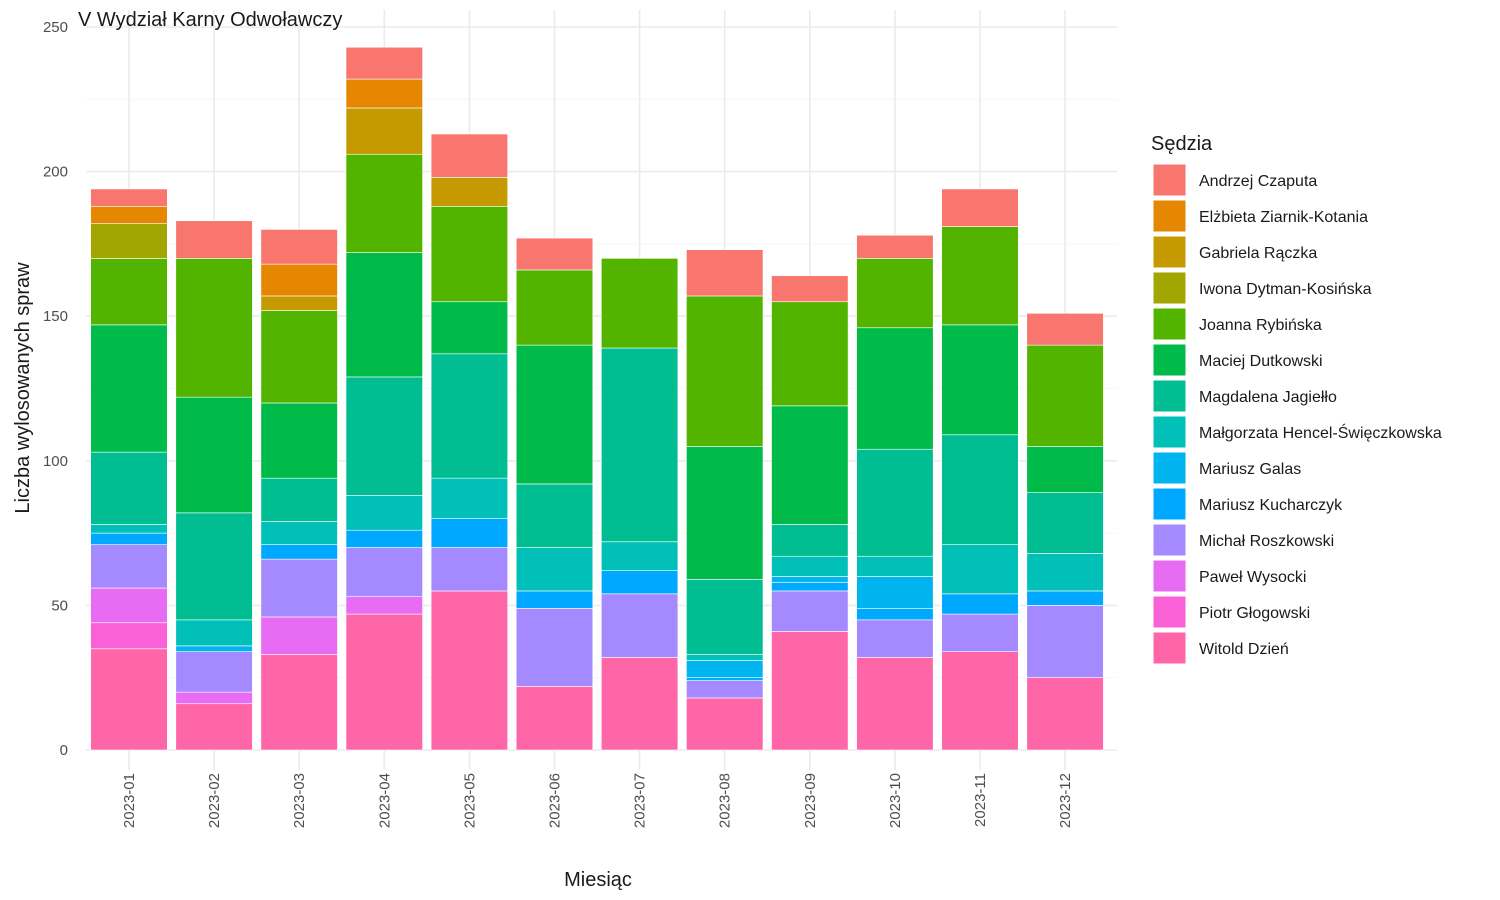 The height and width of the screenshot is (900, 1500). What do you see at coordinates (895, 800) in the screenshot?
I see `x-tick-label: 2023-10` at bounding box center [895, 800].